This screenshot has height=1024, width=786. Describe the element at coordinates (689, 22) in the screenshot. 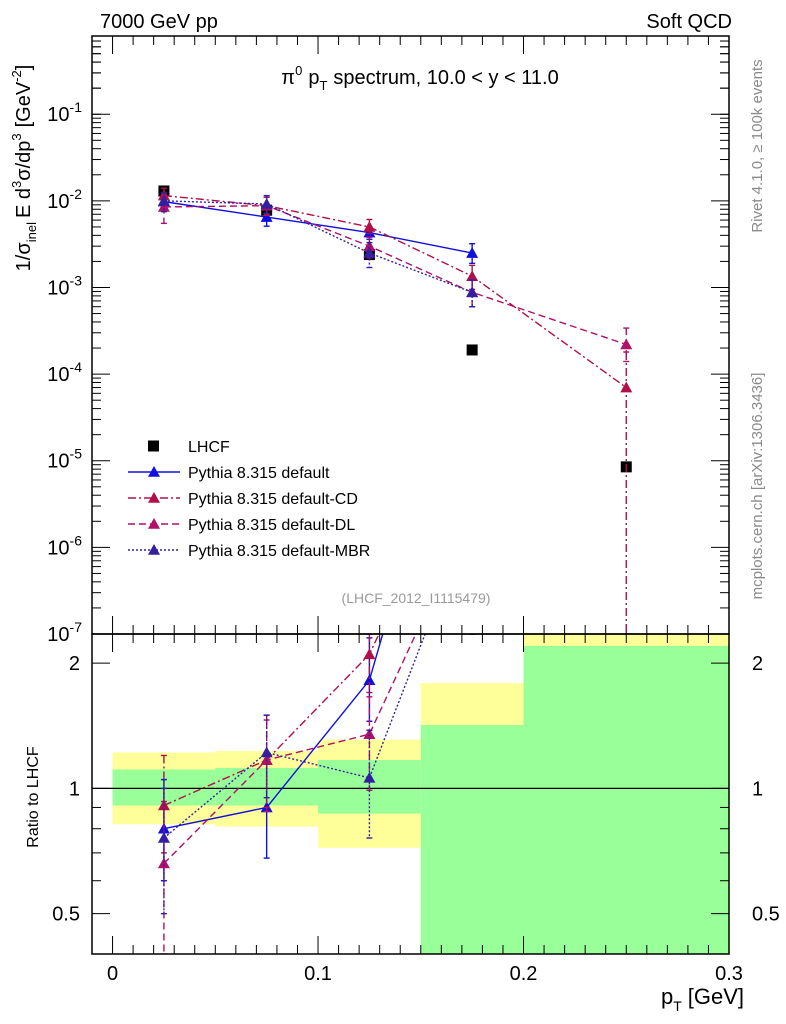

I see `header-right-label: Soft QCD` at that location.